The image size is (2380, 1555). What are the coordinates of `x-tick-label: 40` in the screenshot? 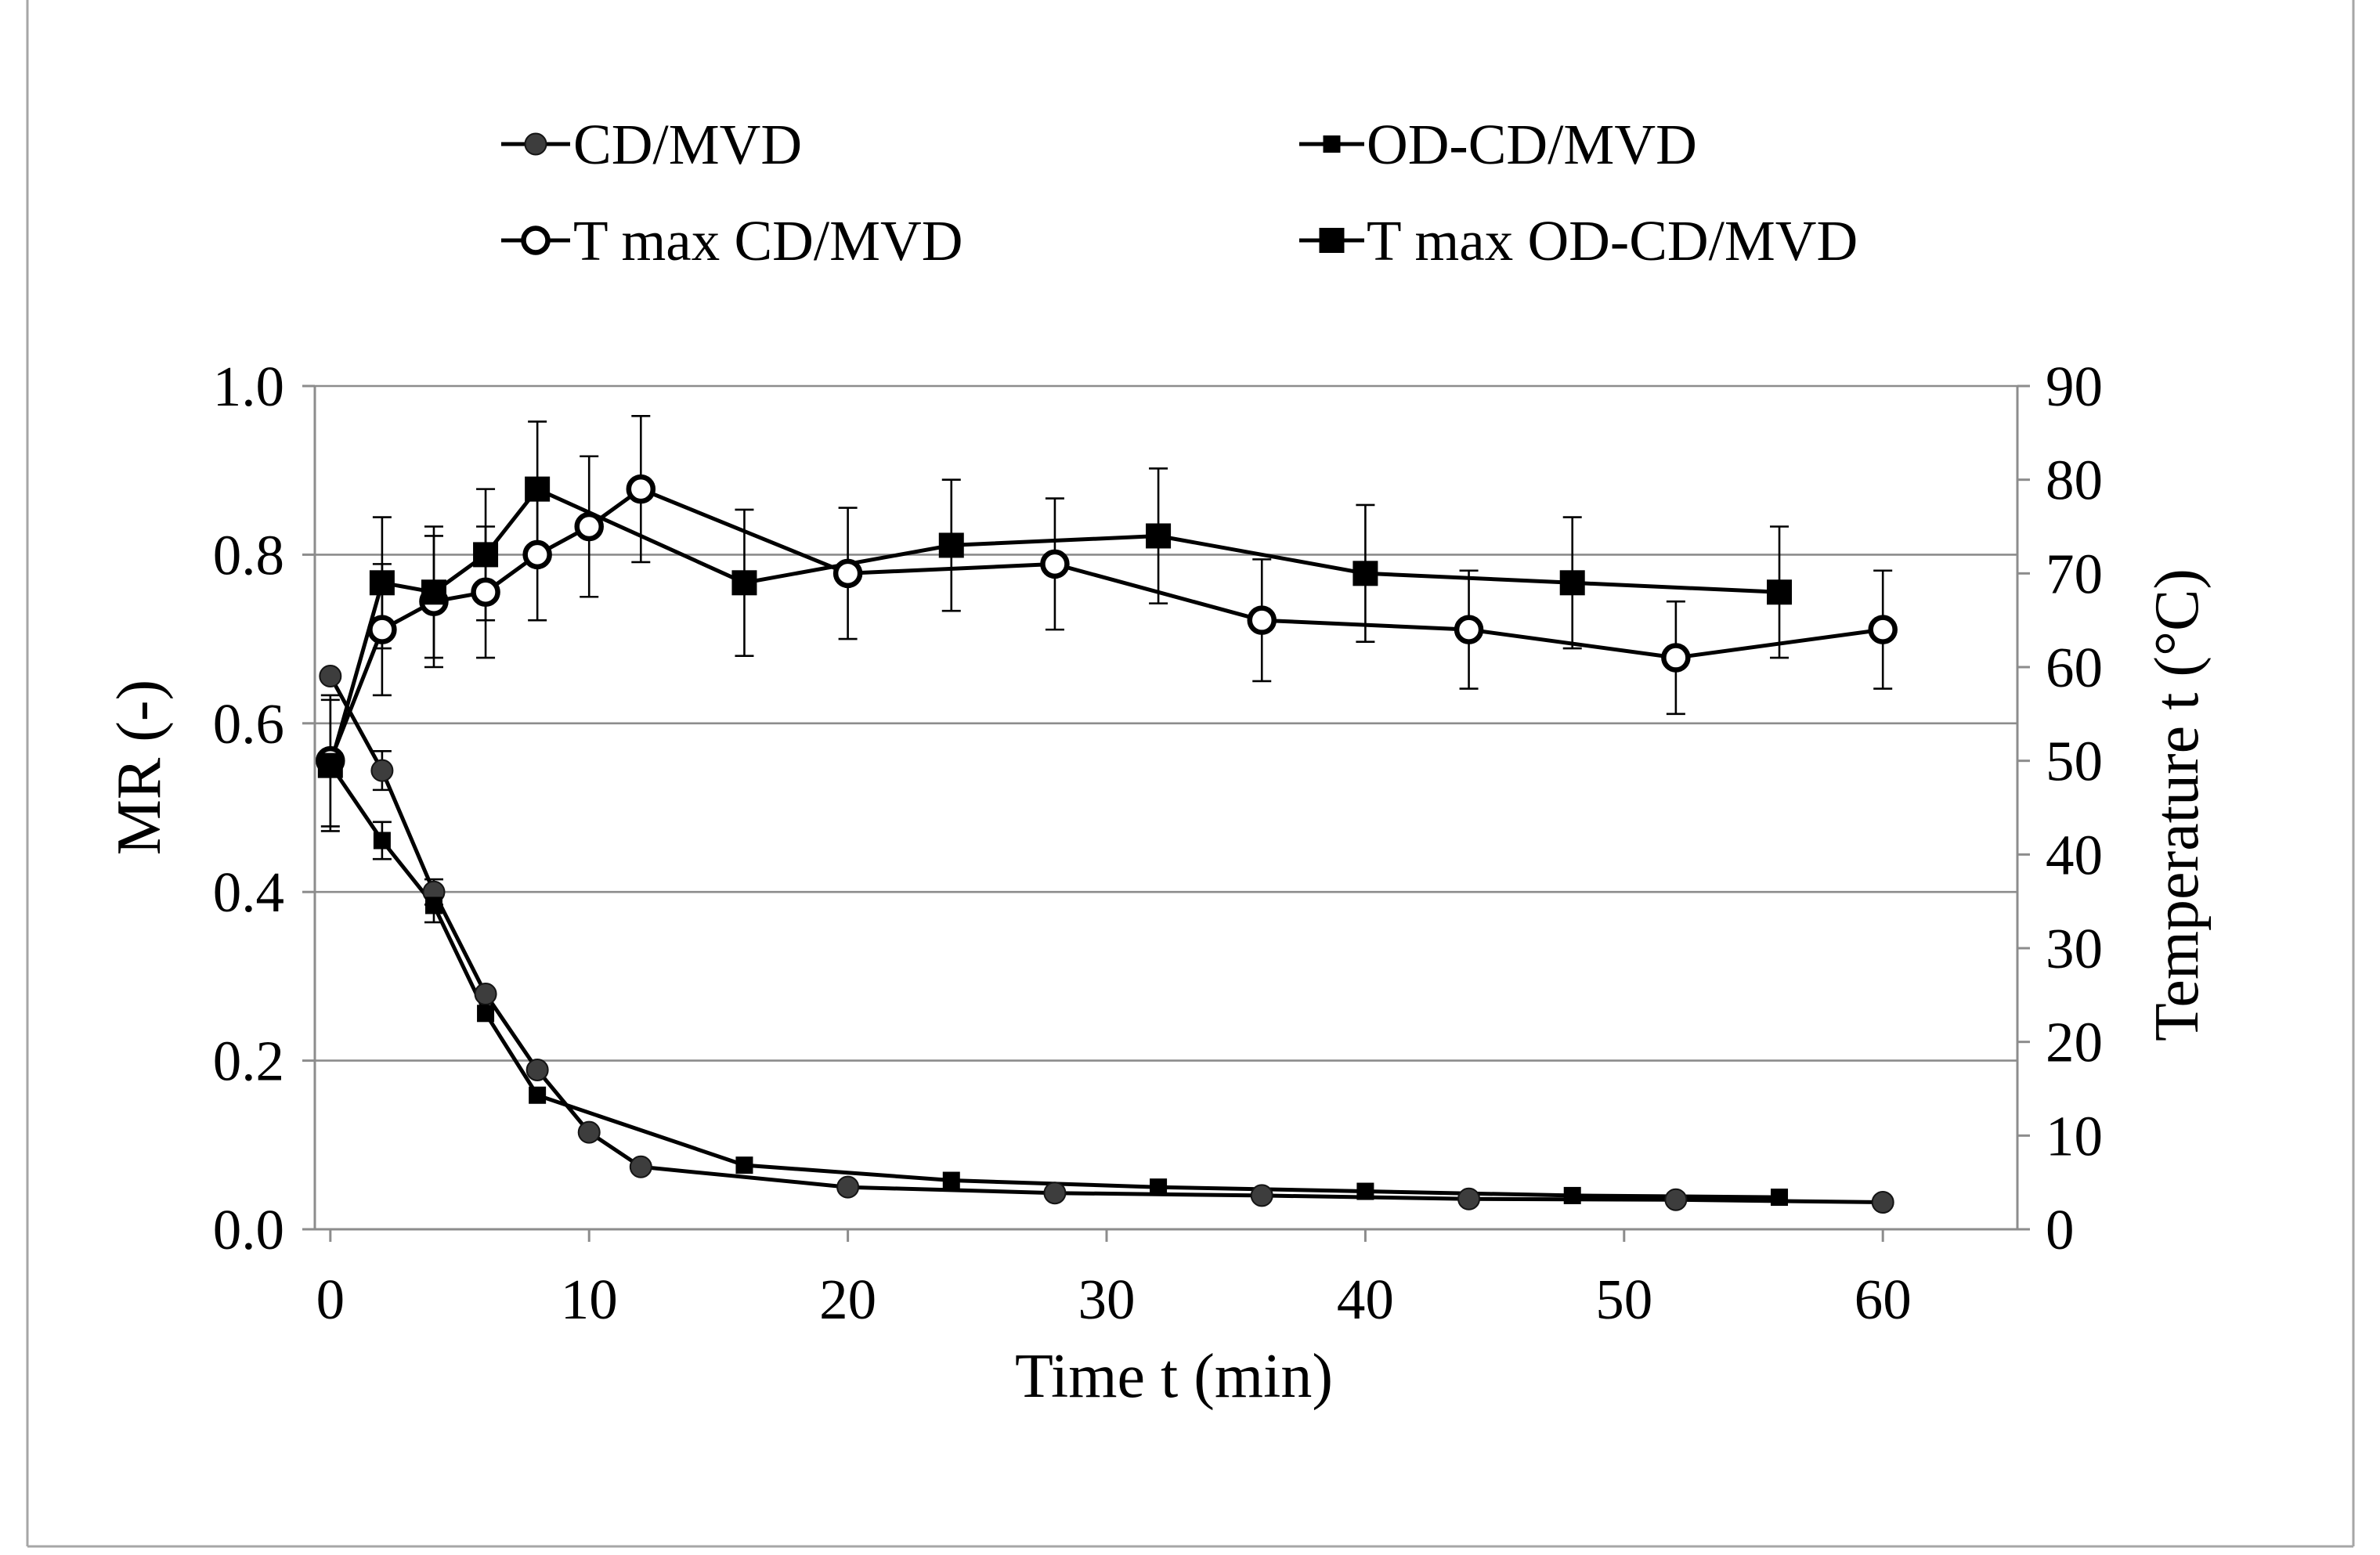 It's located at (1365, 1300).